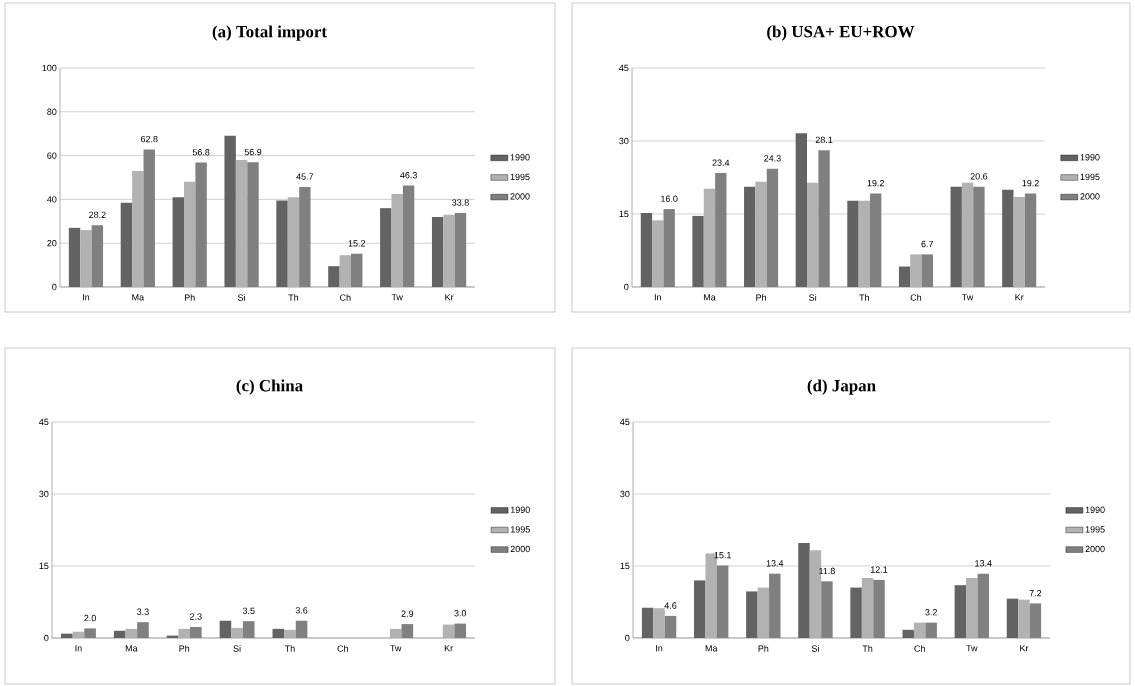 This screenshot has width=1135, height=686. What do you see at coordinates (827, 571) in the screenshot?
I see `data-label: 11.8` at bounding box center [827, 571].